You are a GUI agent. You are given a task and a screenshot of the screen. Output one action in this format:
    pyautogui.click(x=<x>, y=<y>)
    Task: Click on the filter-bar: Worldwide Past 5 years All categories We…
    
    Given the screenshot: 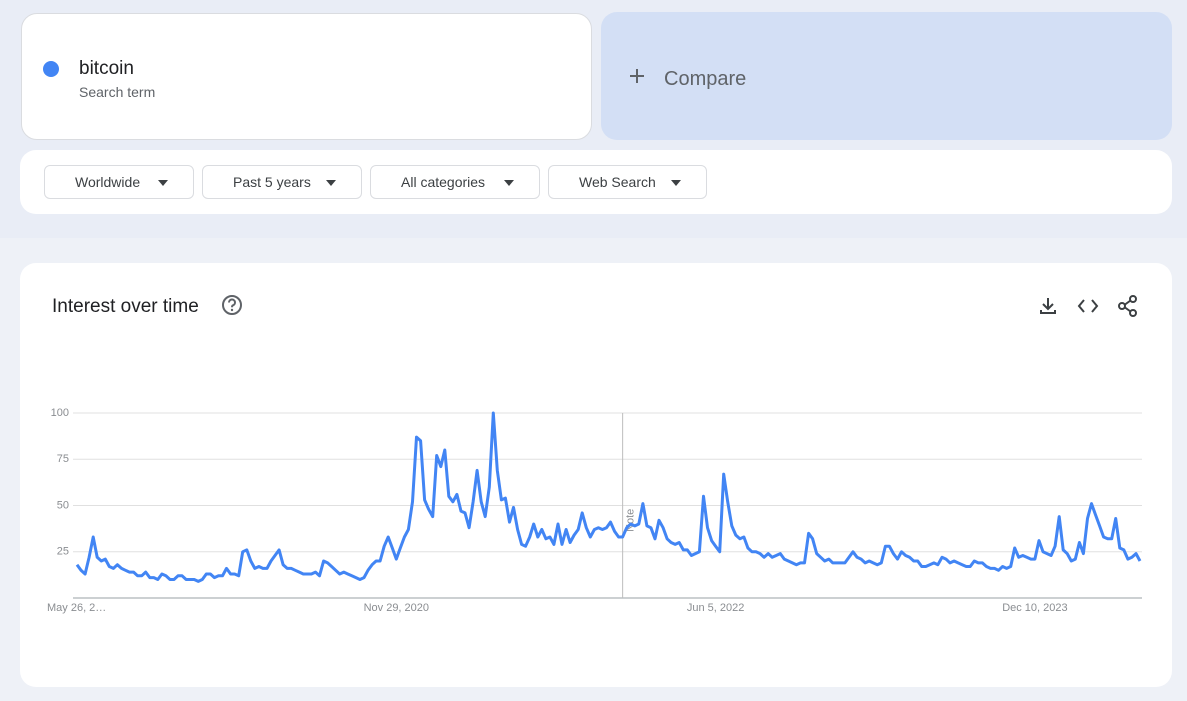 What is the action you would take?
    pyautogui.click(x=596, y=182)
    